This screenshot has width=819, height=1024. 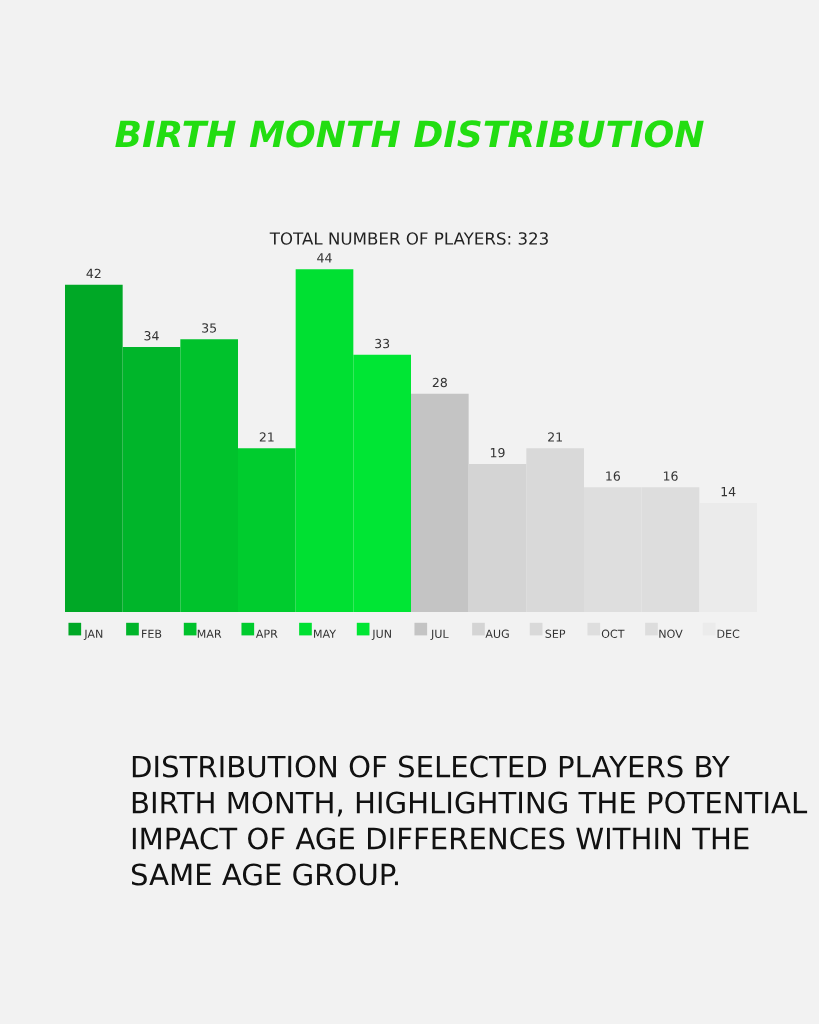 I want to click on data-label: 44, so click(x=324, y=258).